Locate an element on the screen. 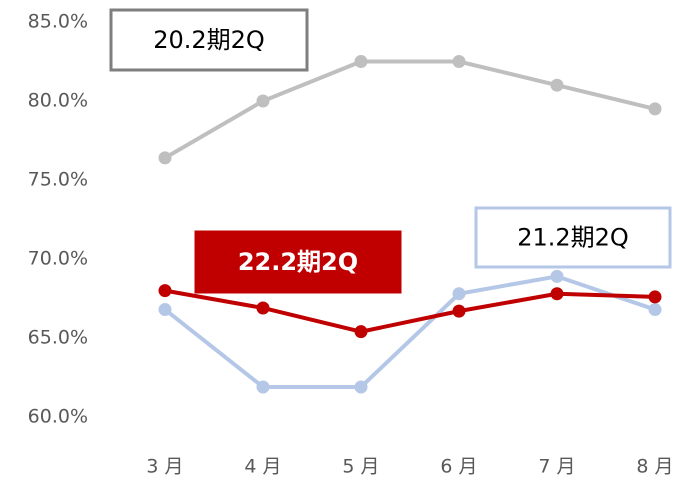 The width and height of the screenshot is (700, 482). y-tick-label: 85.0% is located at coordinates (58, 22).